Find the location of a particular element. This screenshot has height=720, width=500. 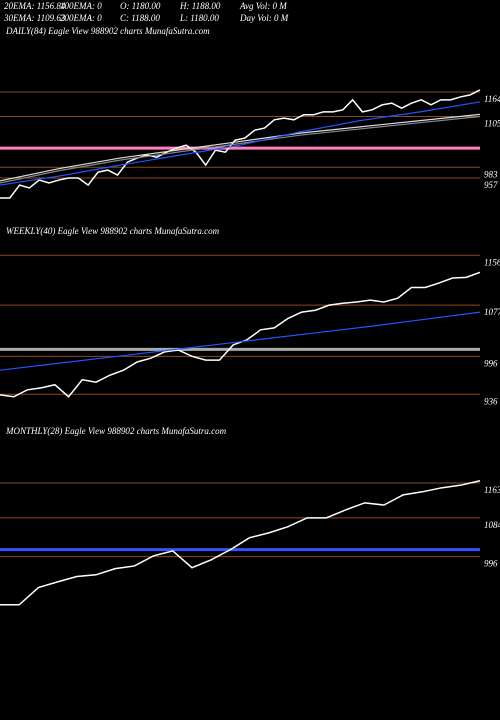

header-stat: 200EMA: 0 is located at coordinates (81, 18).